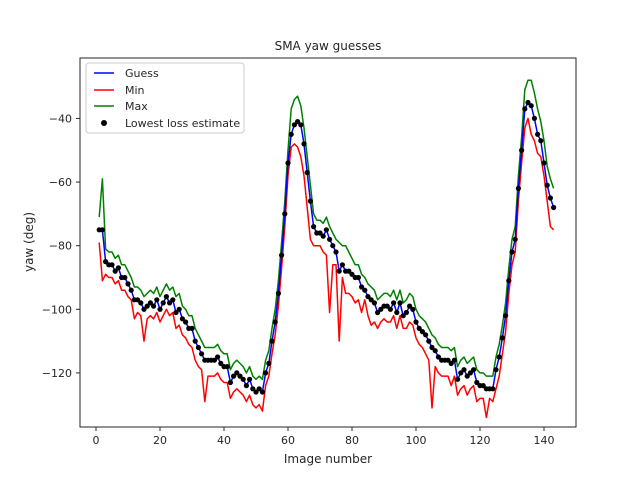 The height and width of the screenshot is (480, 640). What do you see at coordinates (60, 182) in the screenshot?
I see `y-tick-label: −60` at bounding box center [60, 182].